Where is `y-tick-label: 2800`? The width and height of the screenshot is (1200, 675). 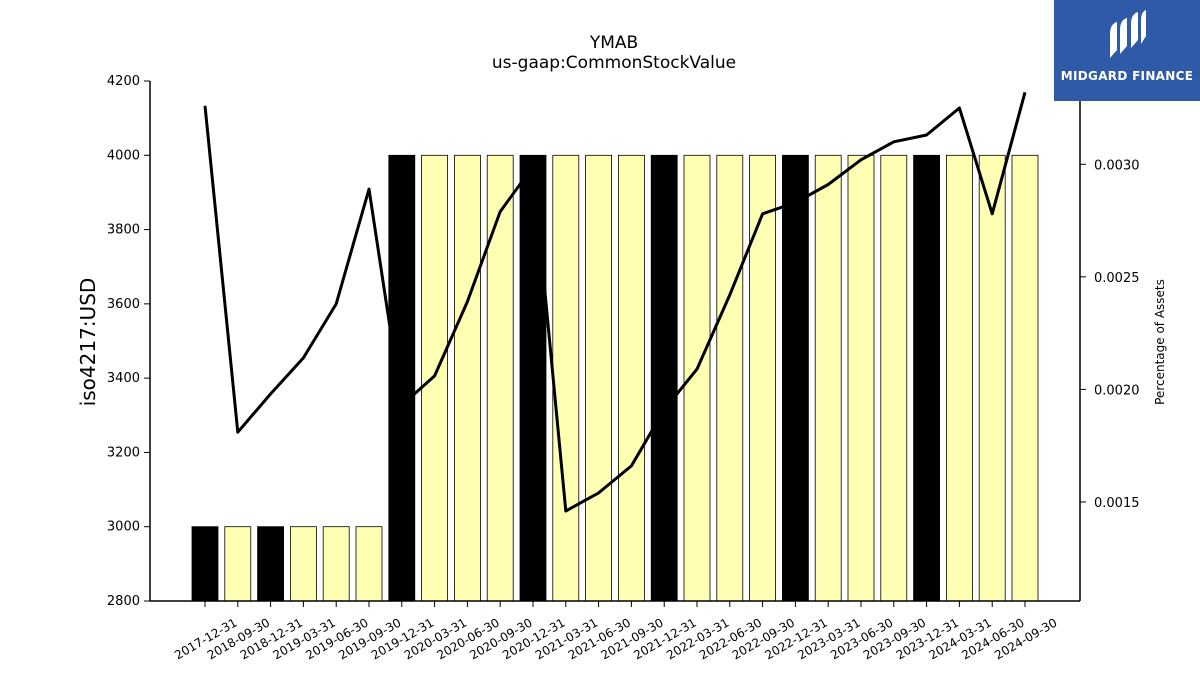 y-tick-label: 2800 is located at coordinates (123, 601).